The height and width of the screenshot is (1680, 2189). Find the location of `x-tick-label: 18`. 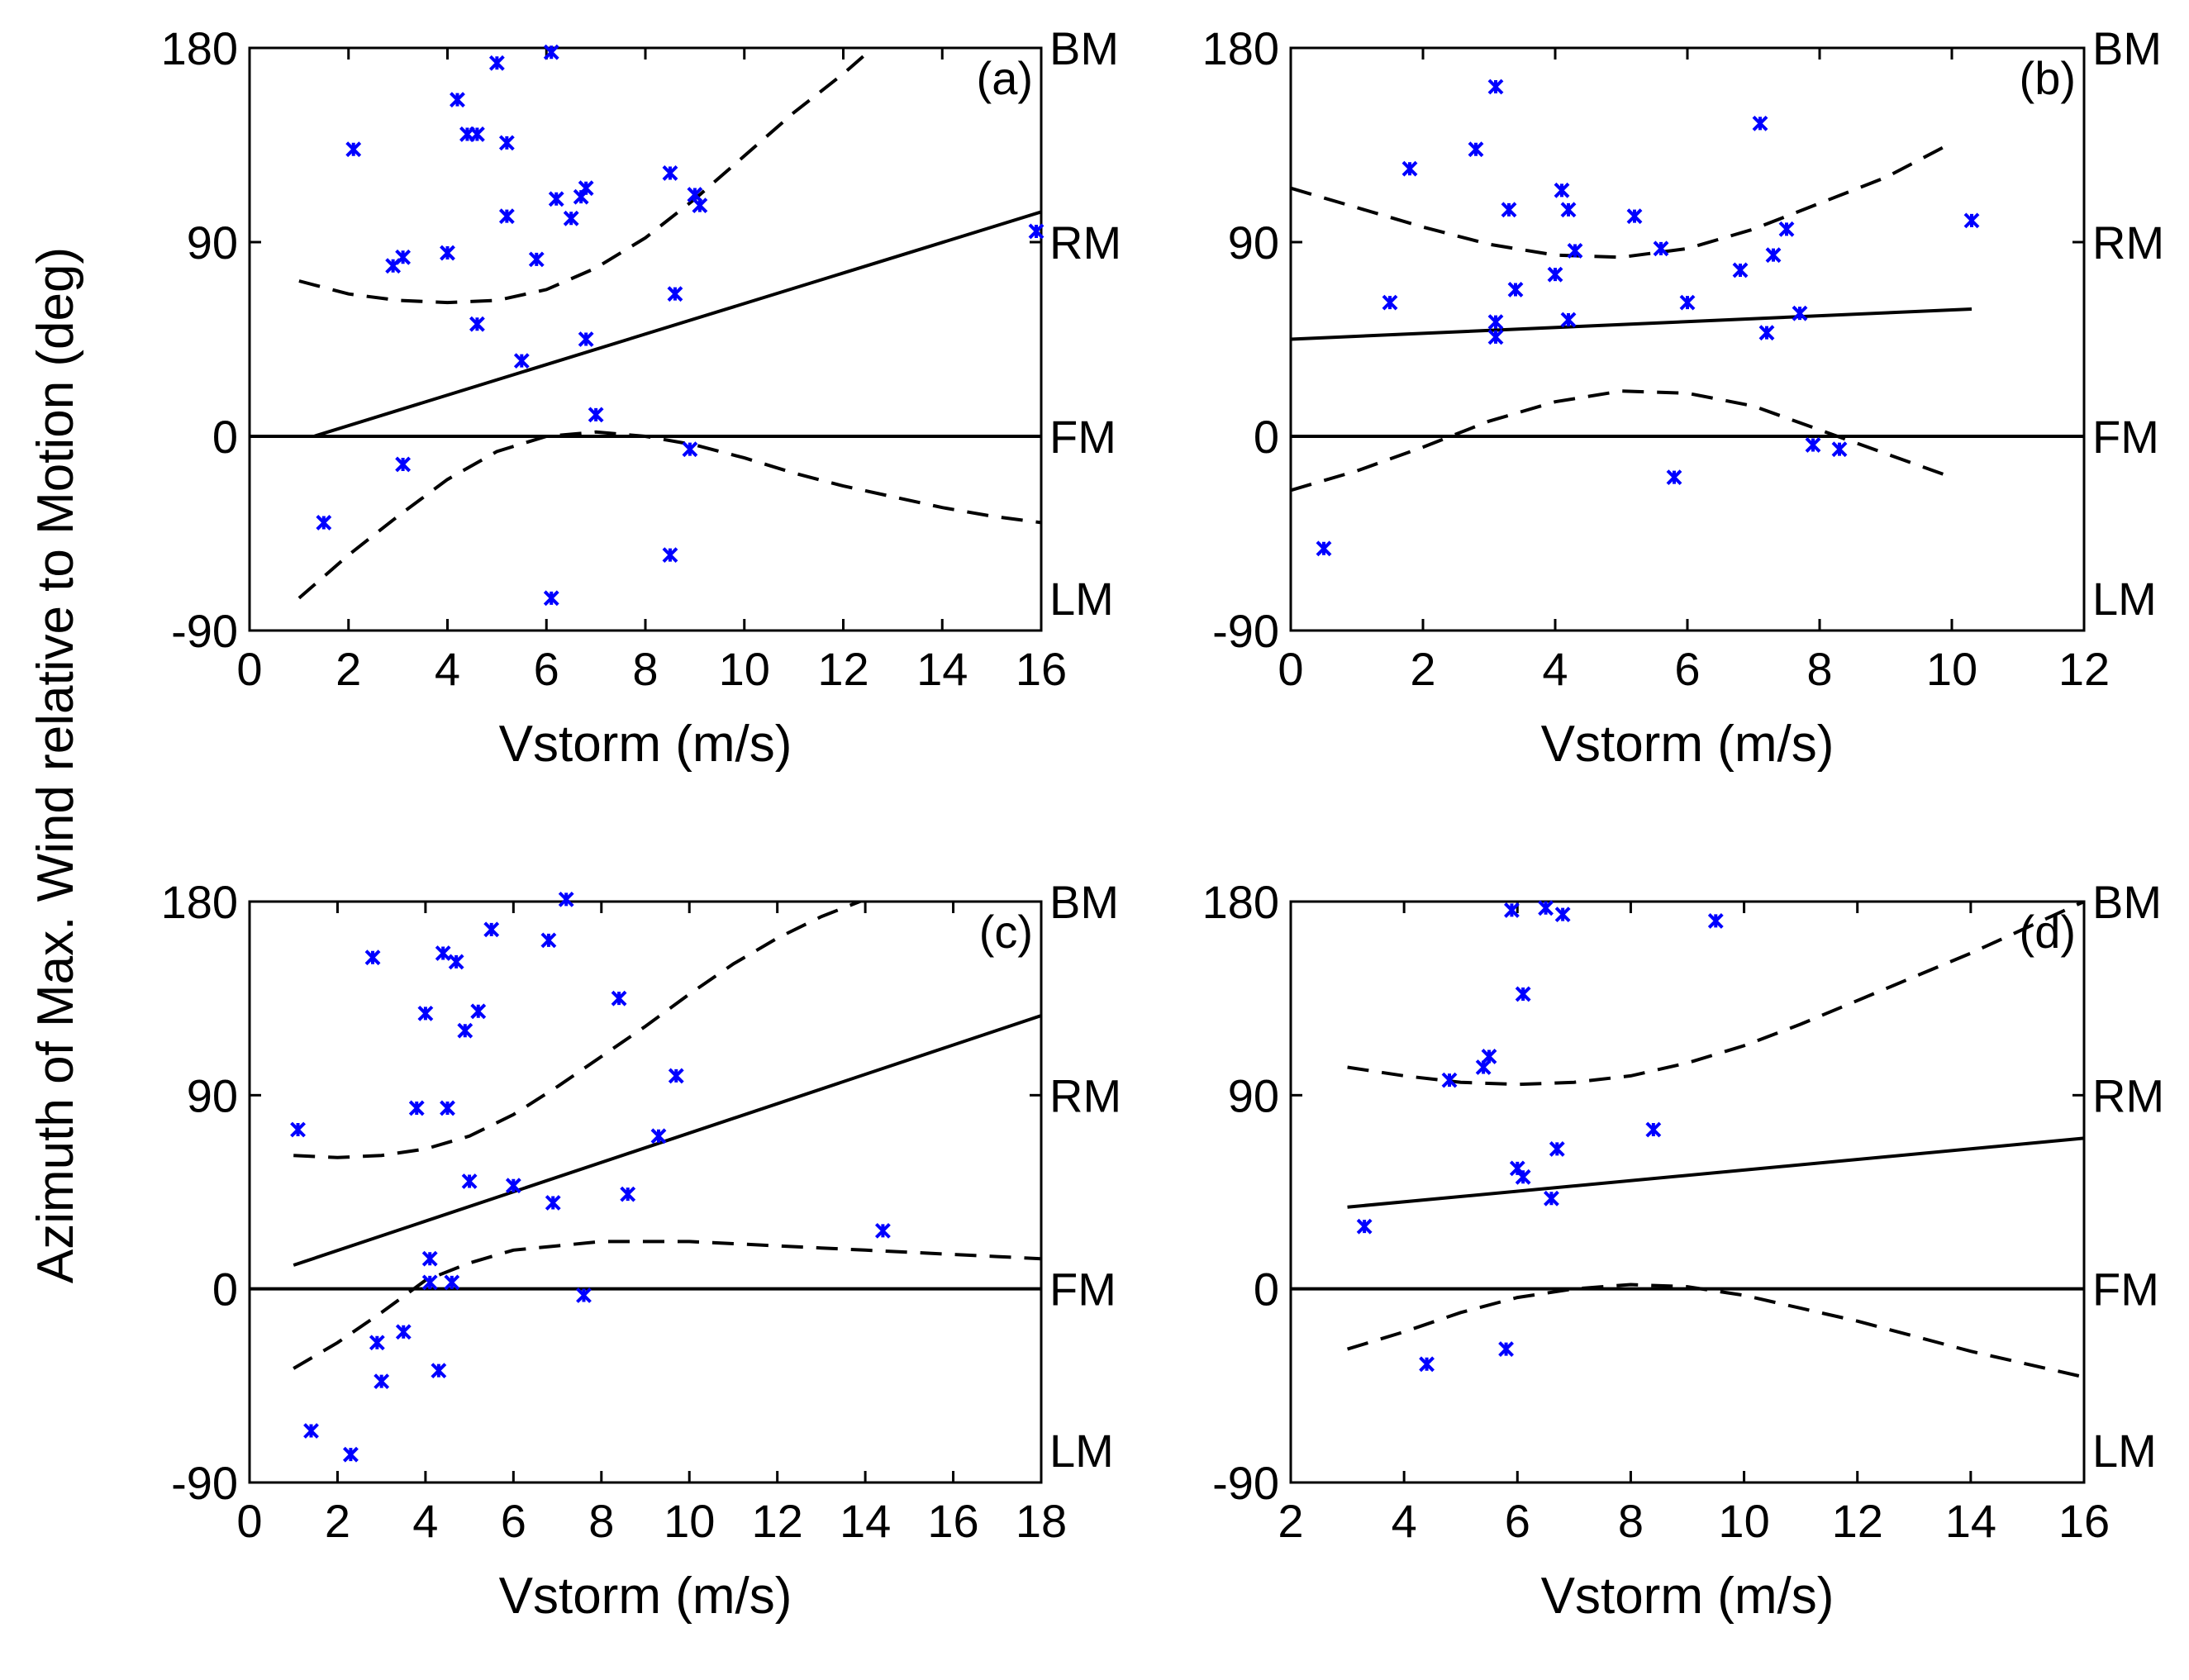

x-tick-label: 18 is located at coordinates (1042, 1521).